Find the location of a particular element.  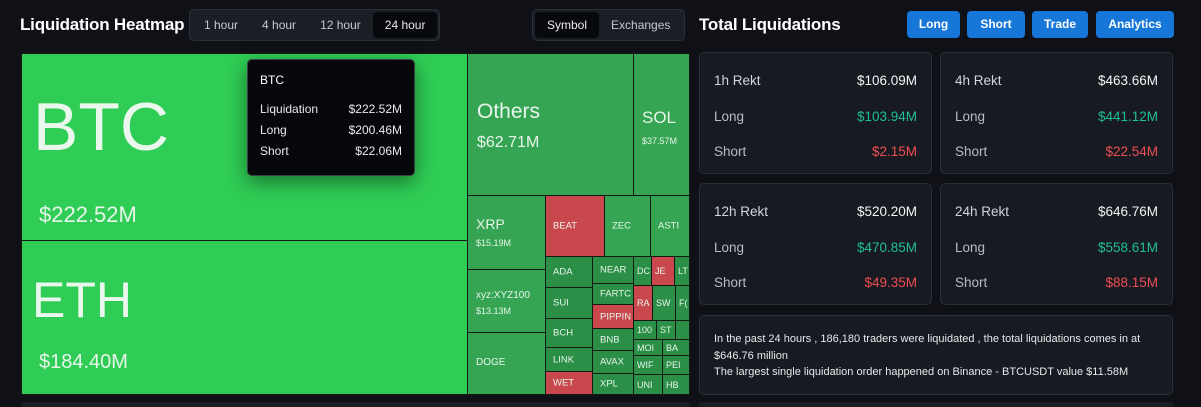

card-total-row: 24h Rekt $646.76M is located at coordinates (1056, 211).